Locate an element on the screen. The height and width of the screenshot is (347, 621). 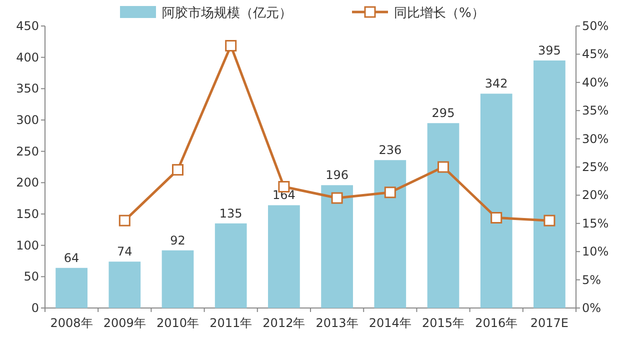
x-tick-label: 2016年 is located at coordinates (496, 323).